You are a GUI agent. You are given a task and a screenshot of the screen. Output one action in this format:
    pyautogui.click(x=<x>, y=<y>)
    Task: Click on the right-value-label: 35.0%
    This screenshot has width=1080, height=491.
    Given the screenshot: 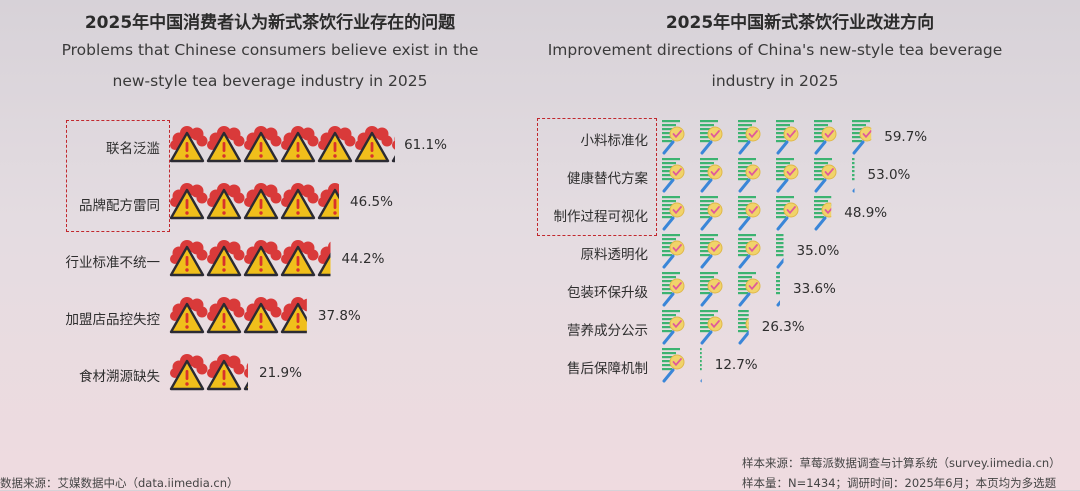 What is the action you would take?
    pyautogui.click(x=818, y=251)
    